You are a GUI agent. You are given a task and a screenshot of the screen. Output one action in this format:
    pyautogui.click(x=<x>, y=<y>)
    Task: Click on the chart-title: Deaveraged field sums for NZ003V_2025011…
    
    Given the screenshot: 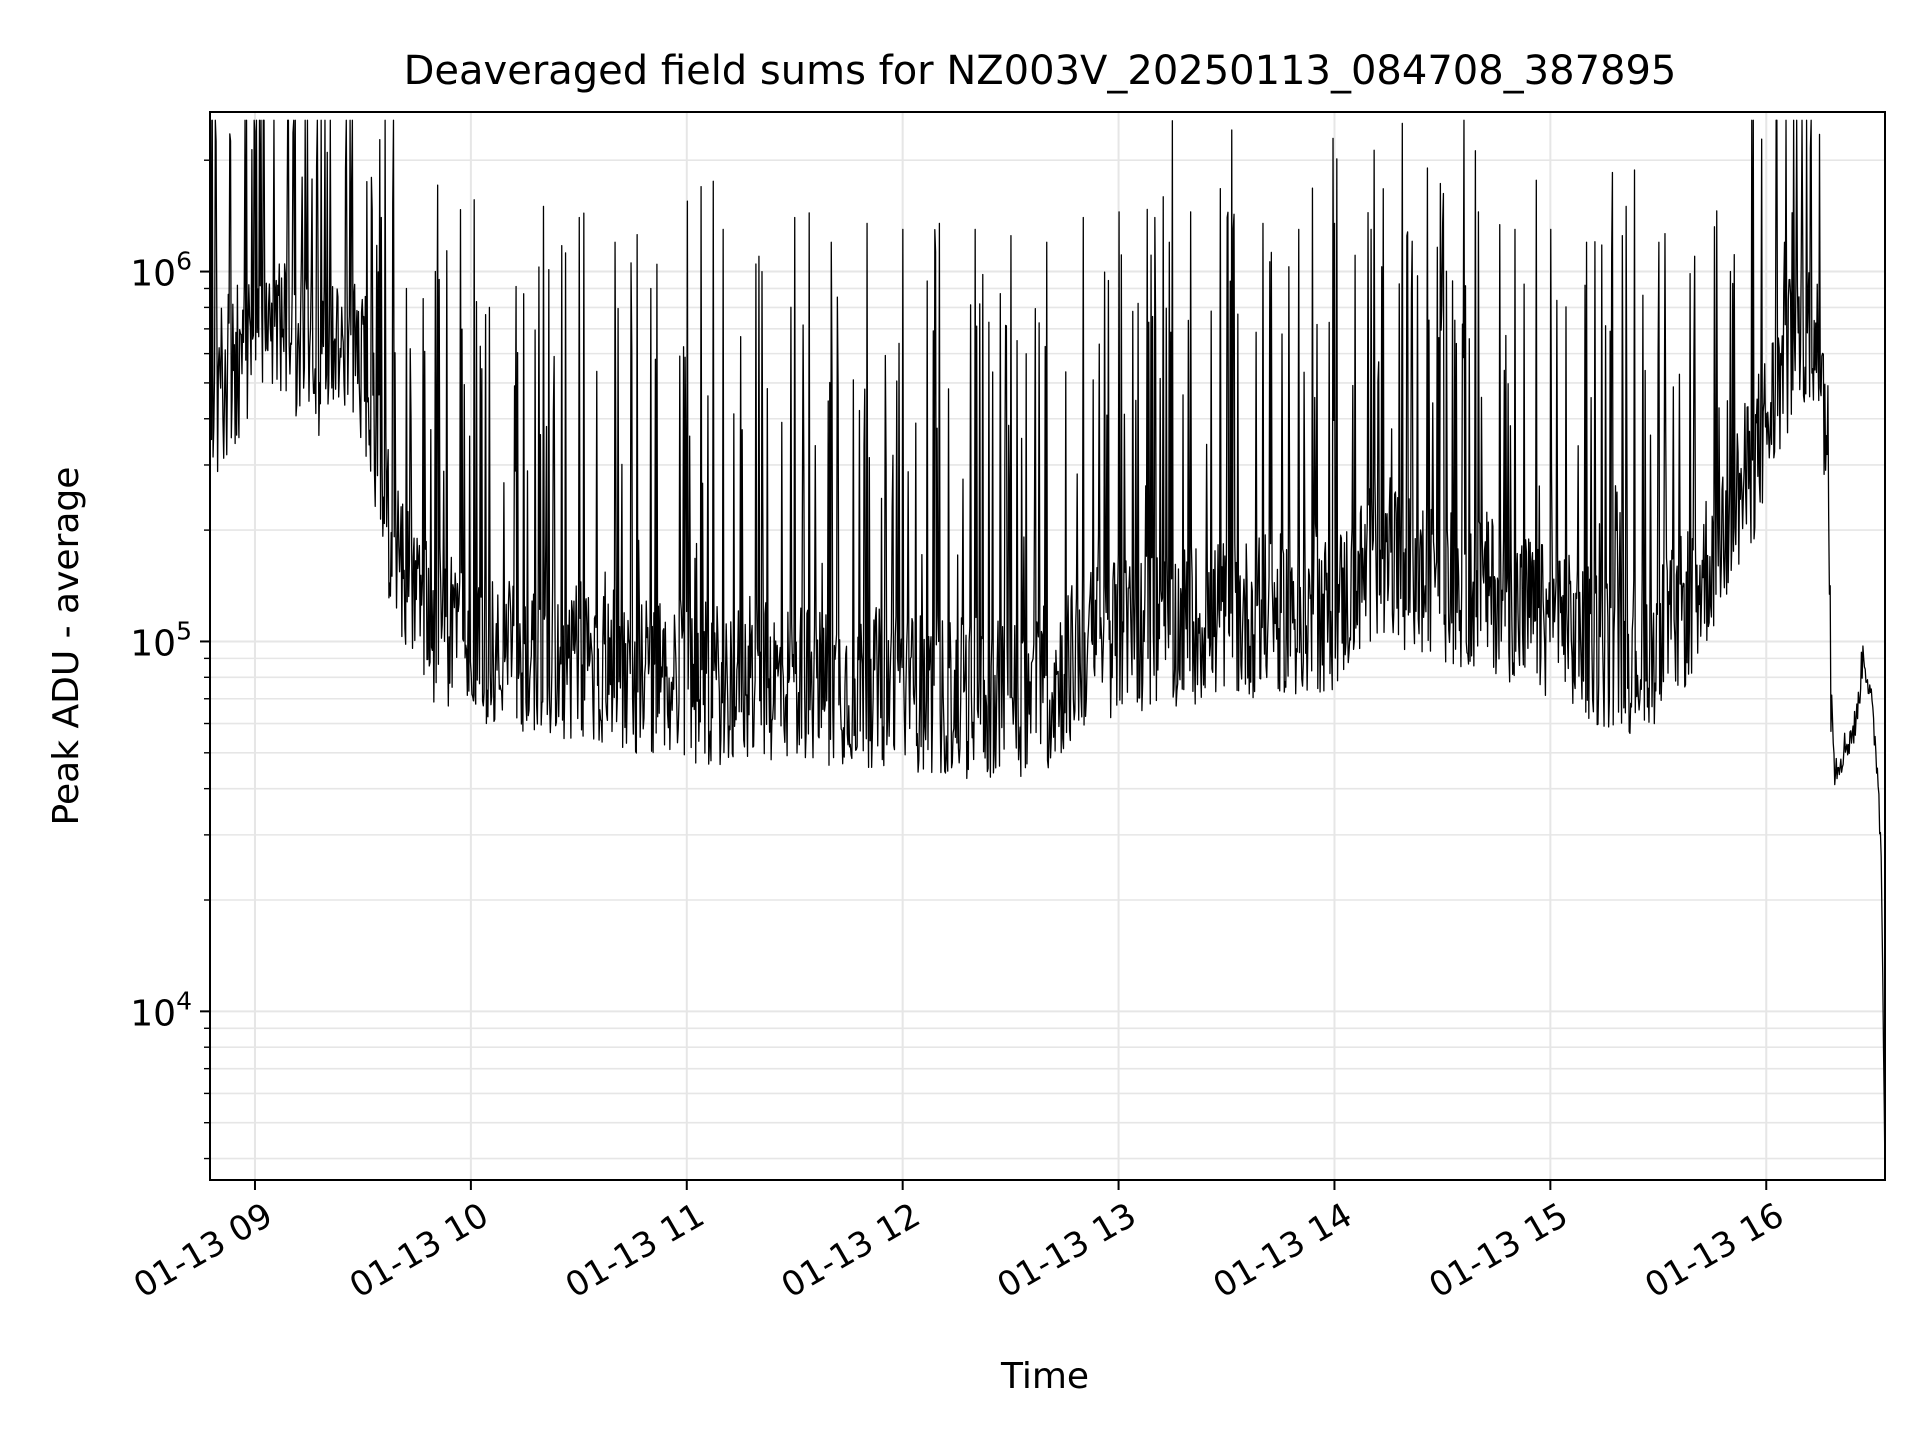 What is the action you would take?
    pyautogui.click(x=1040, y=71)
    